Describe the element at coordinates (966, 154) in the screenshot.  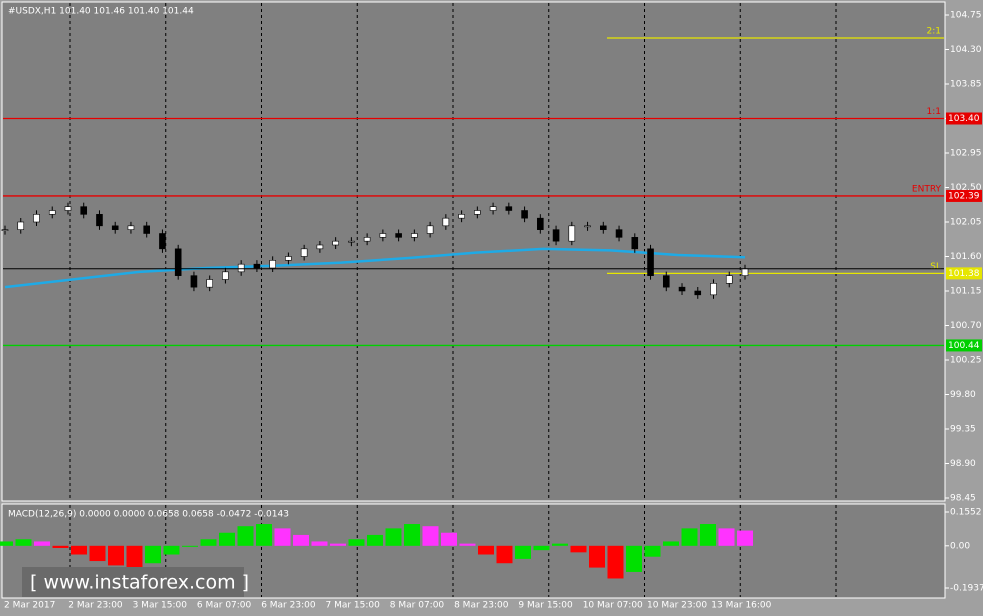
I see `y-tick-label: 102.95` at that location.